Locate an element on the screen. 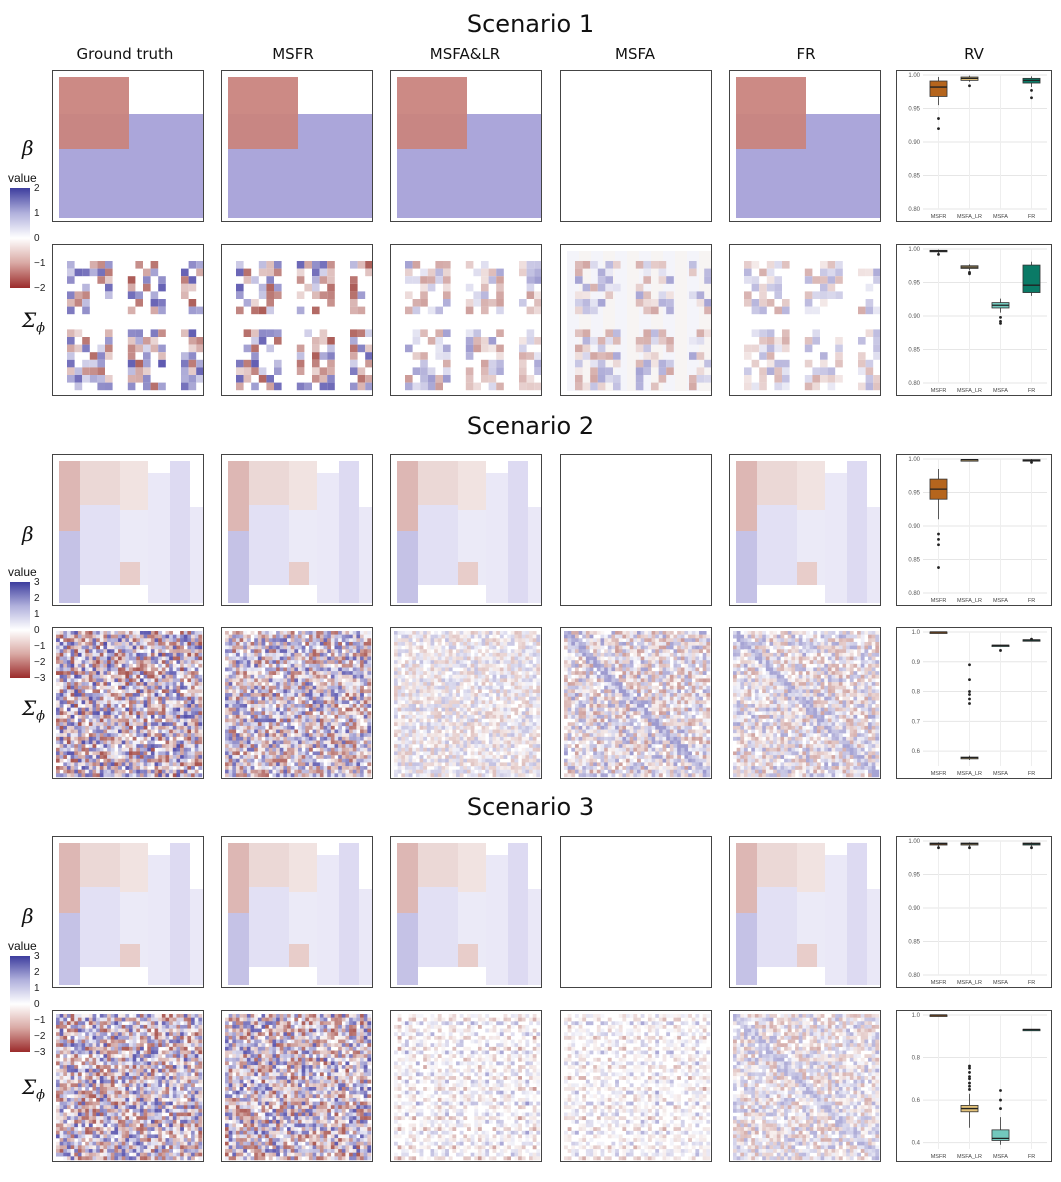 This screenshot has height=1182, width=1061. column-ground-truth: Ground truth is located at coordinates (125, 54).